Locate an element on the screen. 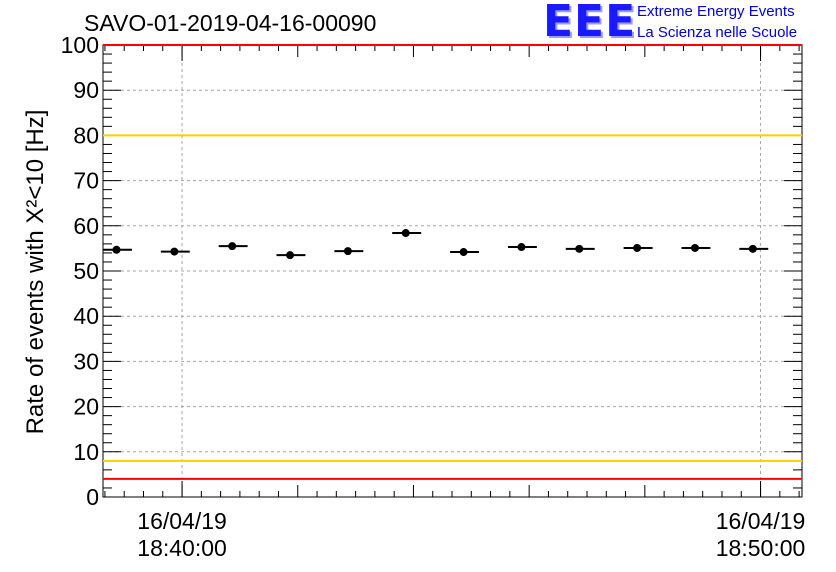 The image size is (836, 572). y-tick-label: 10 is located at coordinates (86, 452).